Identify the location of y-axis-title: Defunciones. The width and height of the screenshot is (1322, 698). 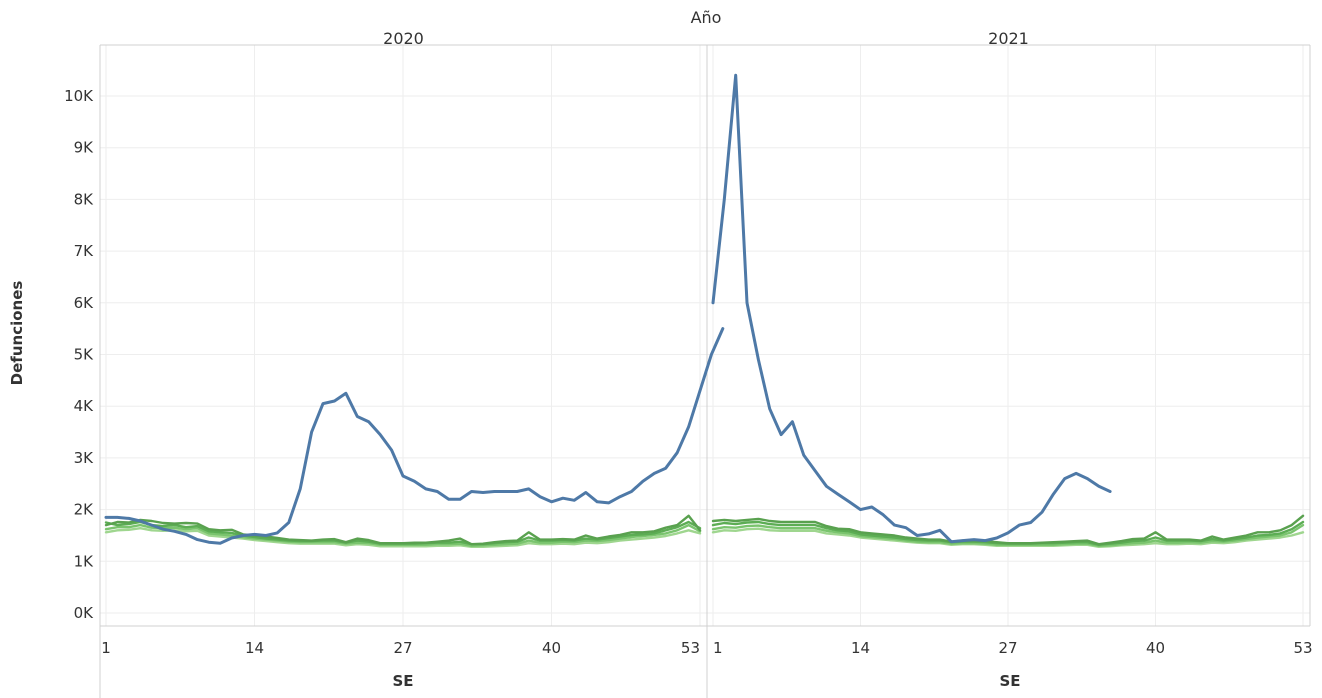
(17, 333).